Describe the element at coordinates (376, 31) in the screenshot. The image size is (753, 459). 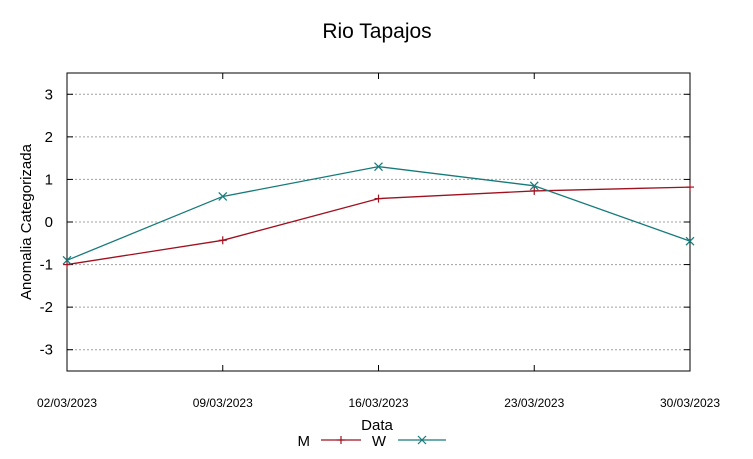
I see `chart-title: Rio Tapajos` at that location.